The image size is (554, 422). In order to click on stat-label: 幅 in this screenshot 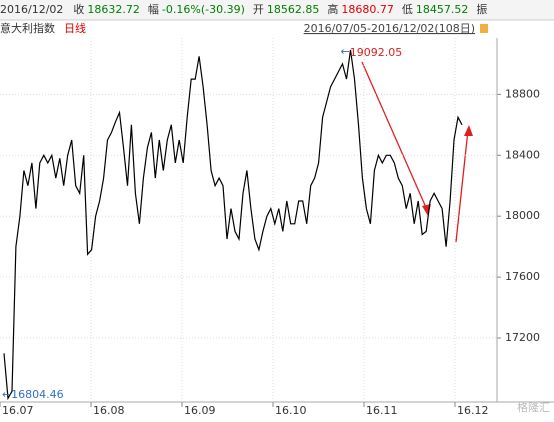, I will do `click(153, 9)`.